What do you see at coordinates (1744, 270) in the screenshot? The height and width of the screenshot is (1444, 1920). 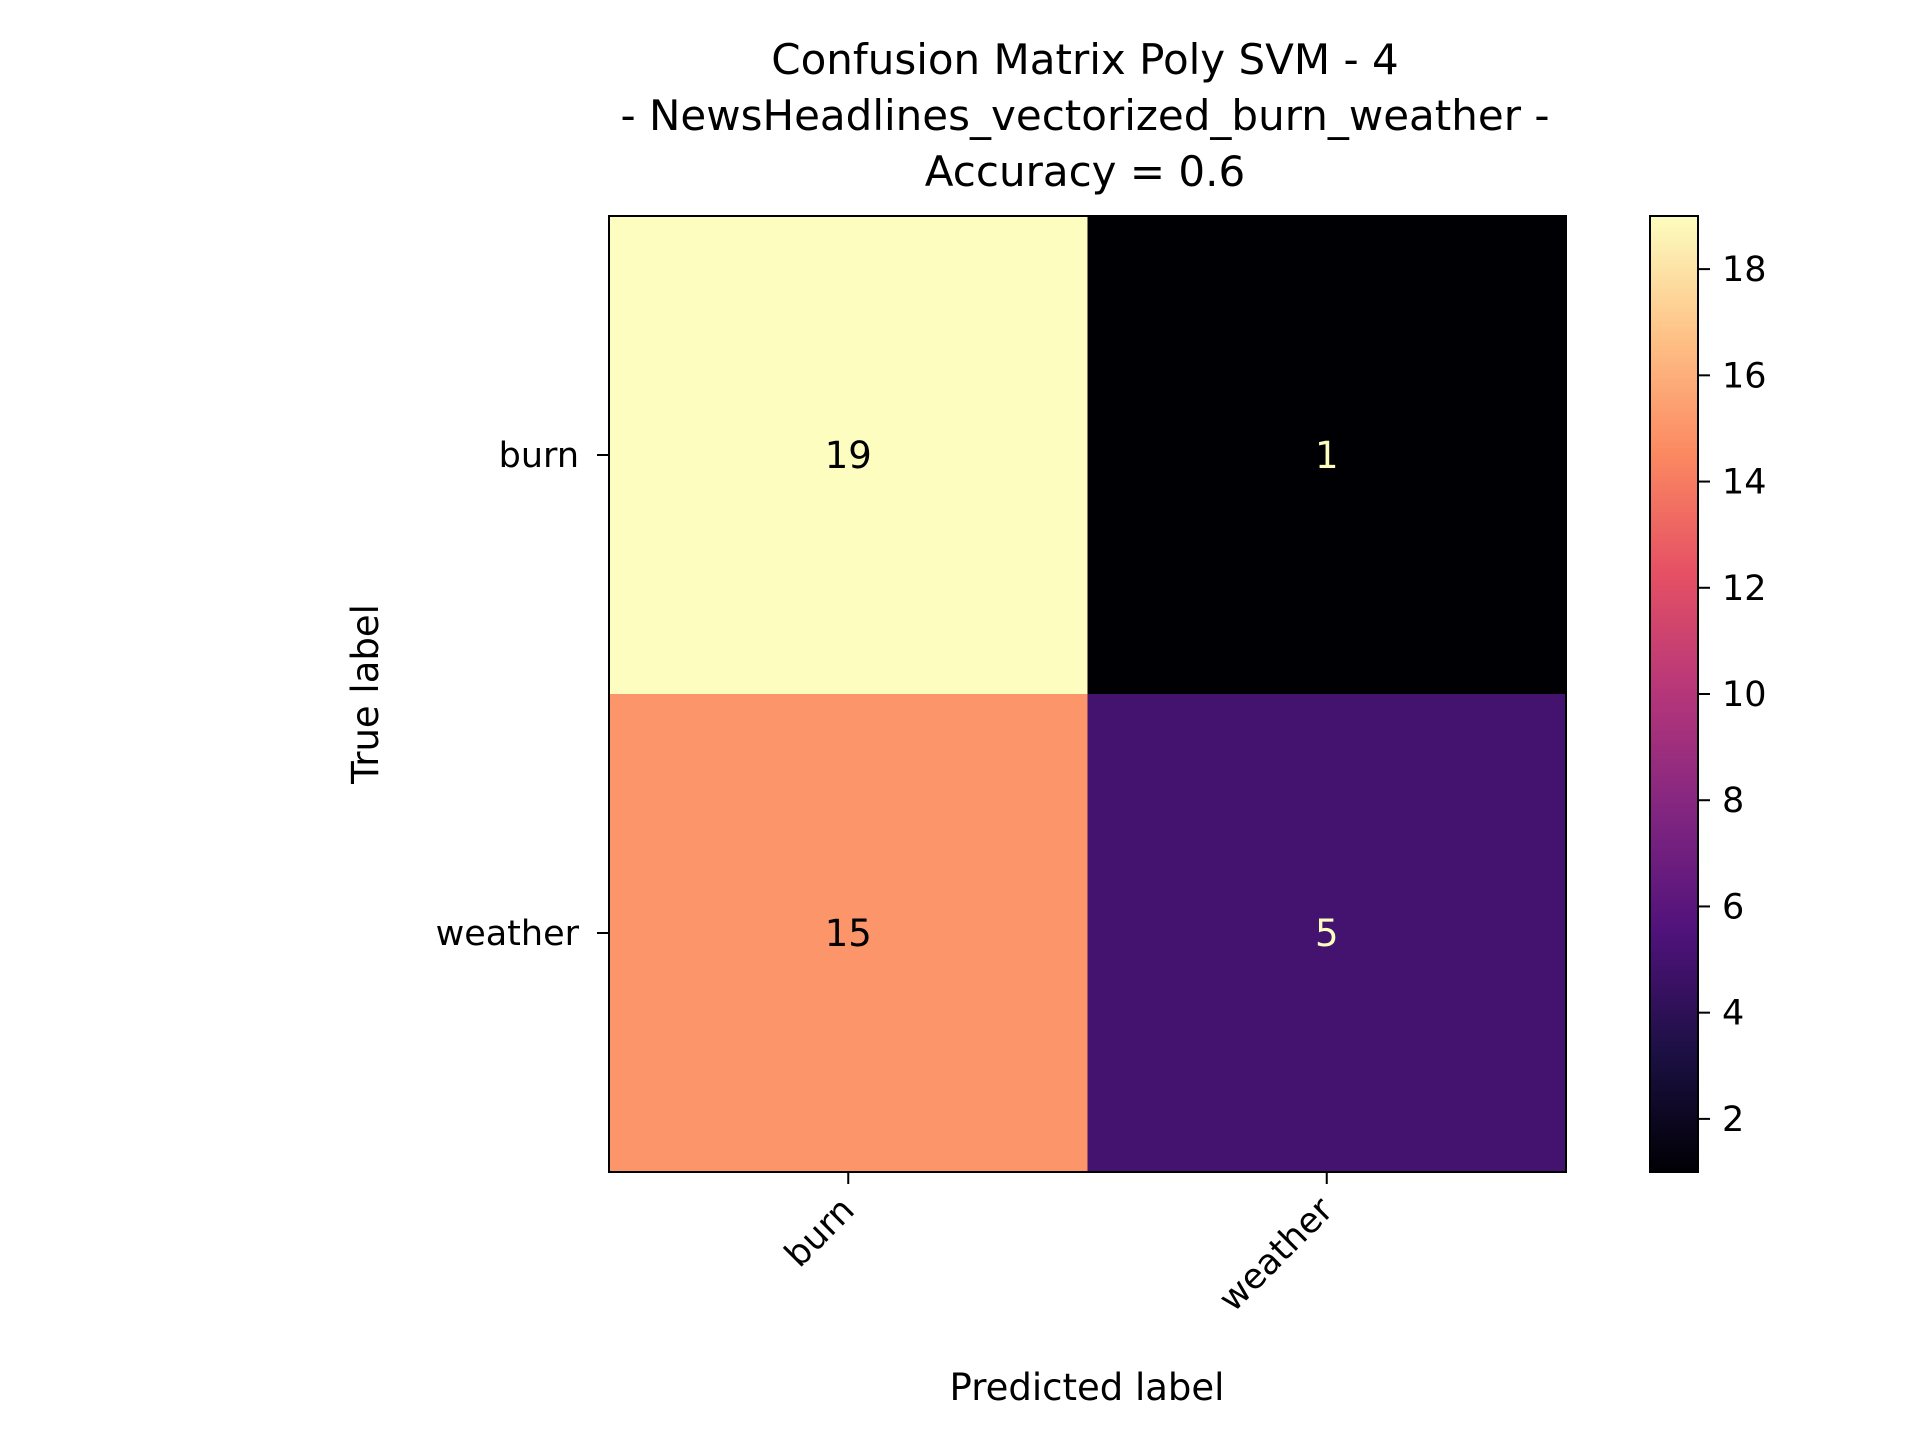 I see `colorbar-tick-label-18: 18` at bounding box center [1744, 270].